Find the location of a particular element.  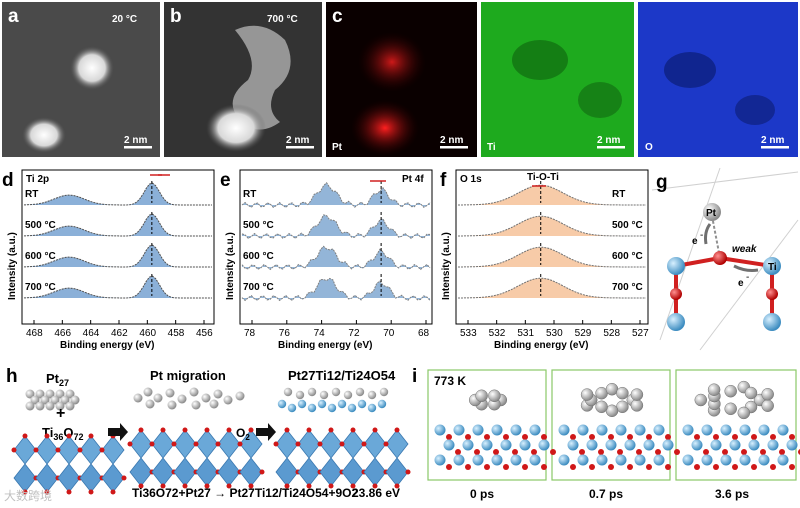

electron-label: e is located at coordinates (695, 241).